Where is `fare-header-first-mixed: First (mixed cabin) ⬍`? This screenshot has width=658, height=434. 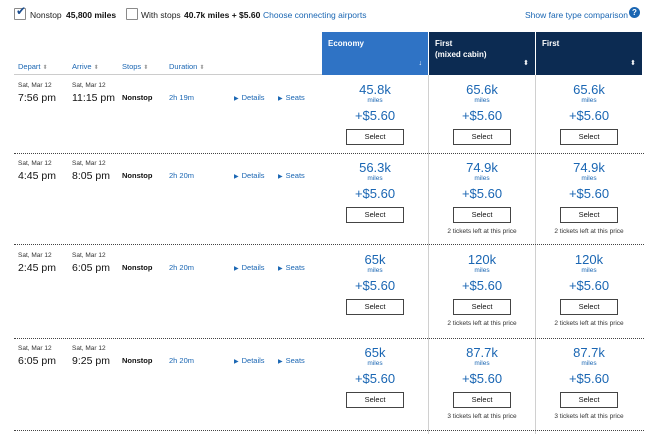
fare-header-first-mixed: First (mixed cabin) ⬍ is located at coordinates (482, 53).